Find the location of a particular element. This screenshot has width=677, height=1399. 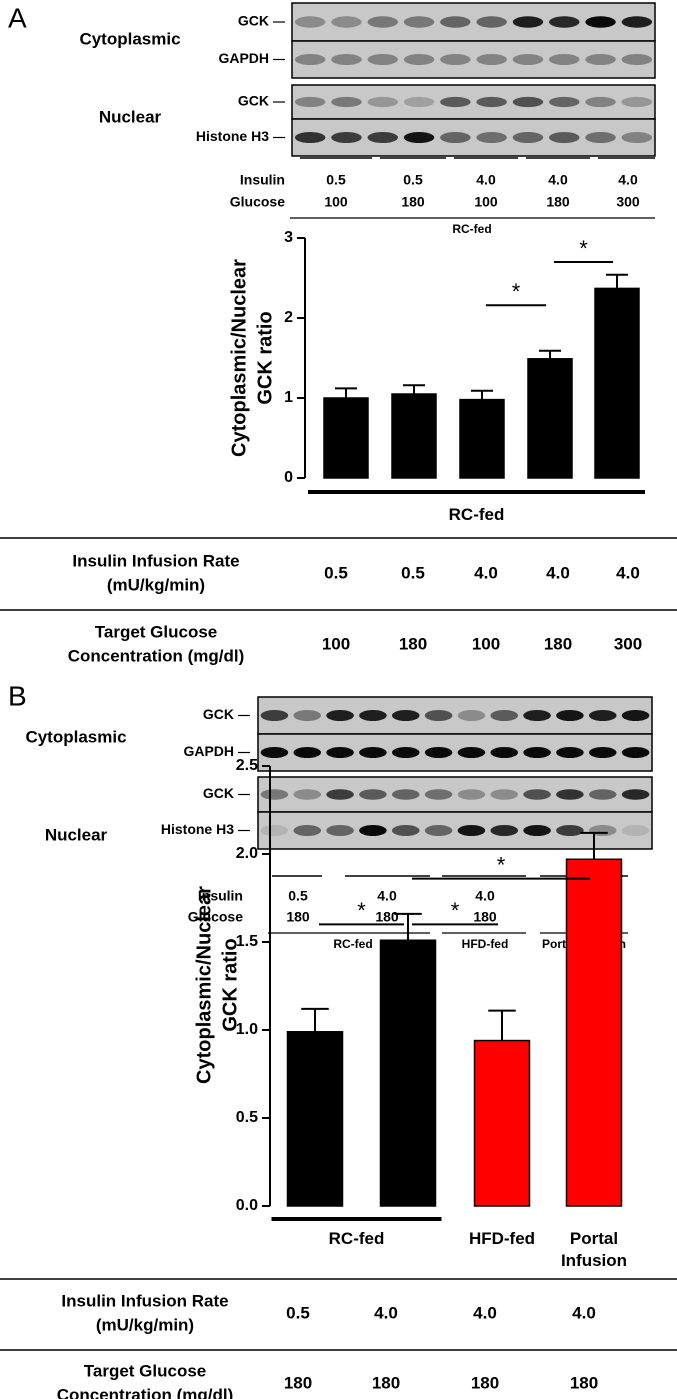

blot-group-label: Nuclear is located at coordinates (76, 834).